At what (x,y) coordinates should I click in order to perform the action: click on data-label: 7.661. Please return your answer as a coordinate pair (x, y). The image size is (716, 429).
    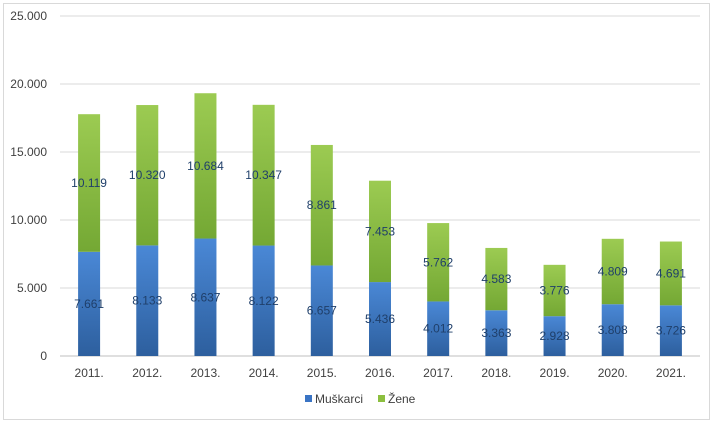
    Looking at the image, I should click on (89, 304).